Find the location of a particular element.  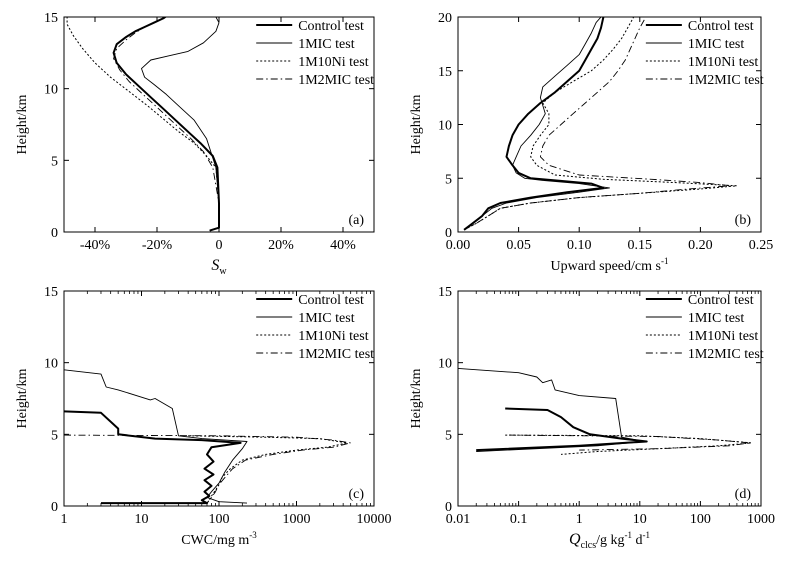

x-tick-label: 20% is located at coordinates (281, 245).